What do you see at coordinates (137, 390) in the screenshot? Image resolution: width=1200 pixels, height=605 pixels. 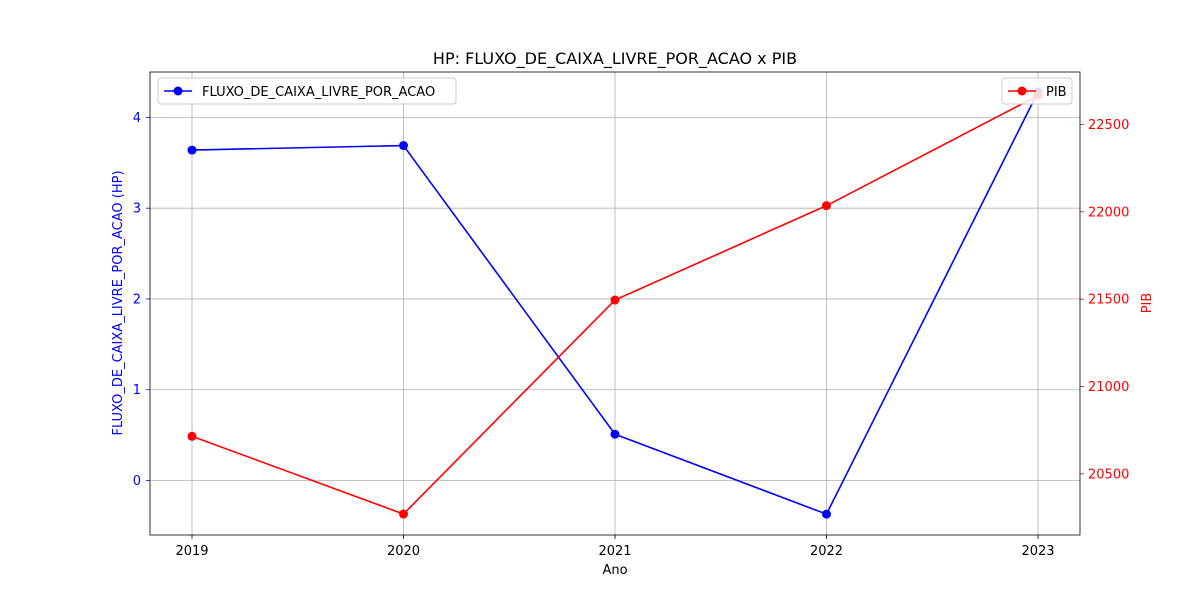 I see `left-y-tick-label: 1` at bounding box center [137, 390].